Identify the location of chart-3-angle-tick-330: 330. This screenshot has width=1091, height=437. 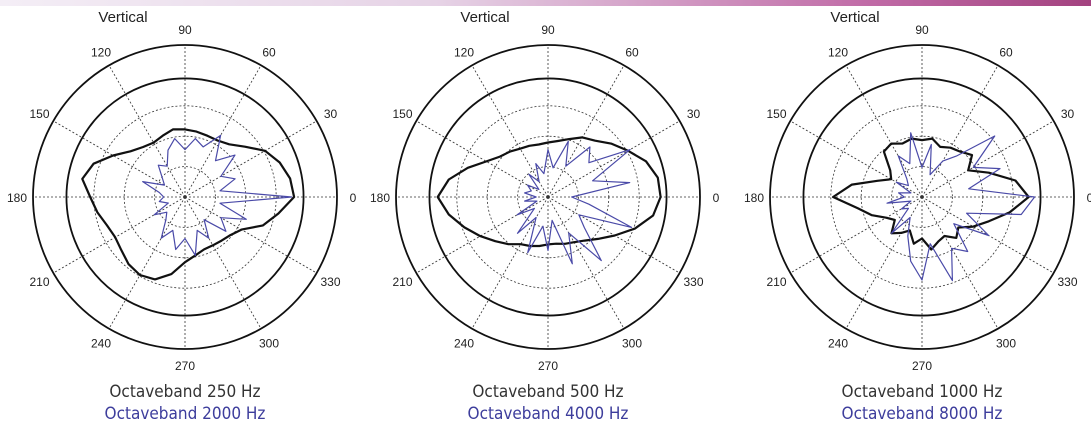
(1067, 282).